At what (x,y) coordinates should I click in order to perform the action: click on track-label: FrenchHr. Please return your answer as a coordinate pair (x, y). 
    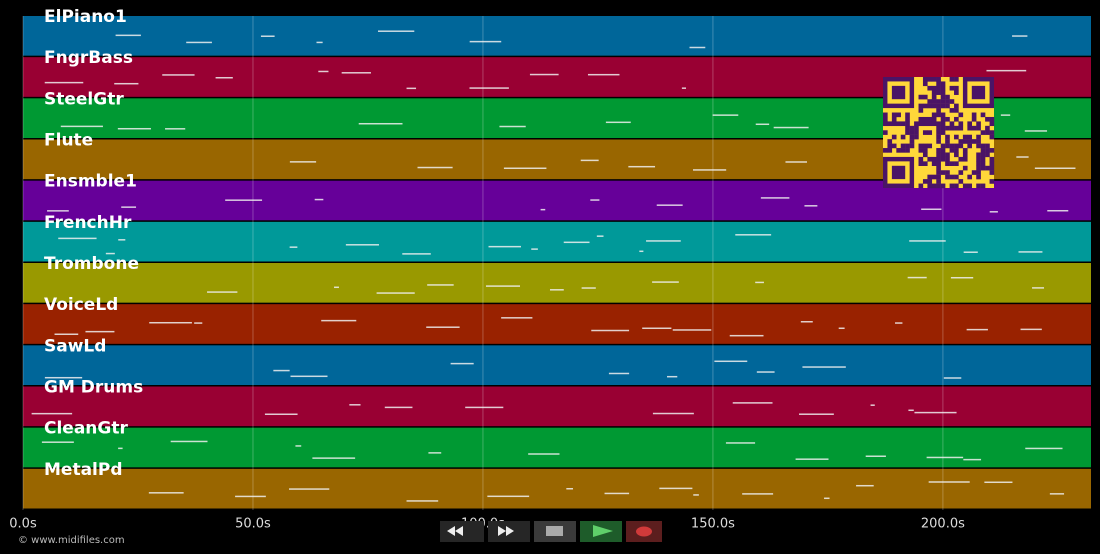
    Looking at the image, I should click on (88, 223).